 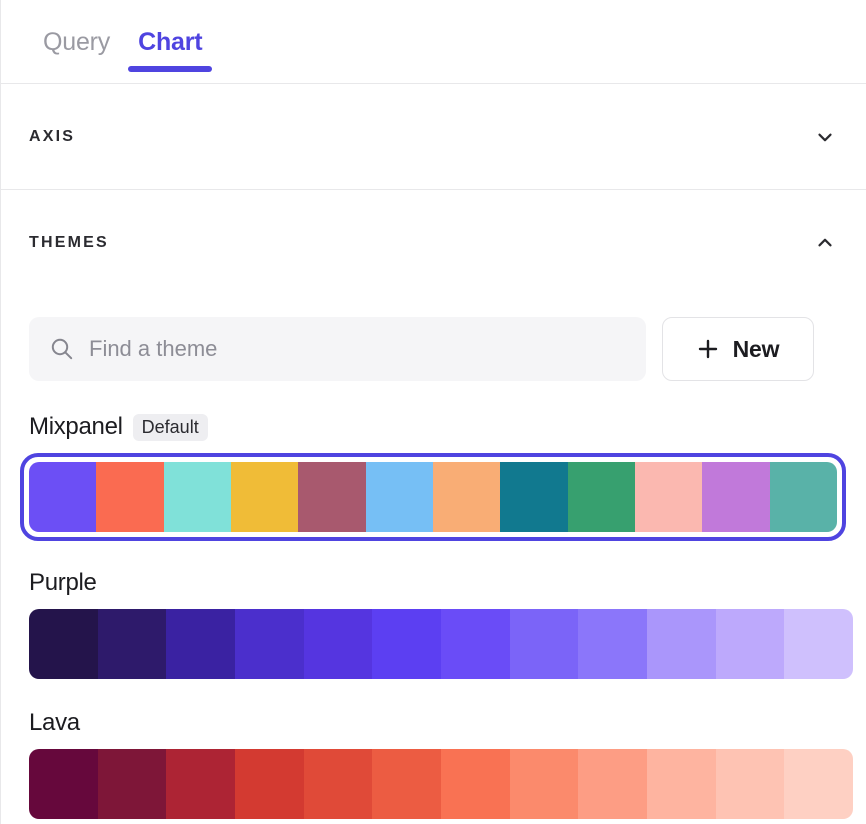 I want to click on chevron-up-icon, so click(x=825, y=243).